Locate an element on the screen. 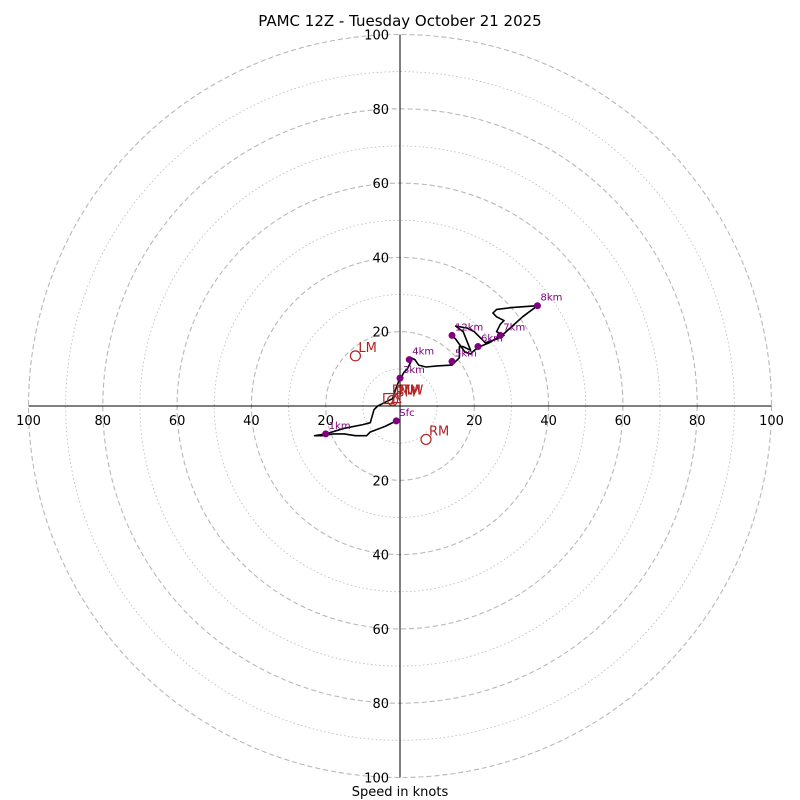 The image size is (800, 800). height-marker-7km is located at coordinates (500, 335).